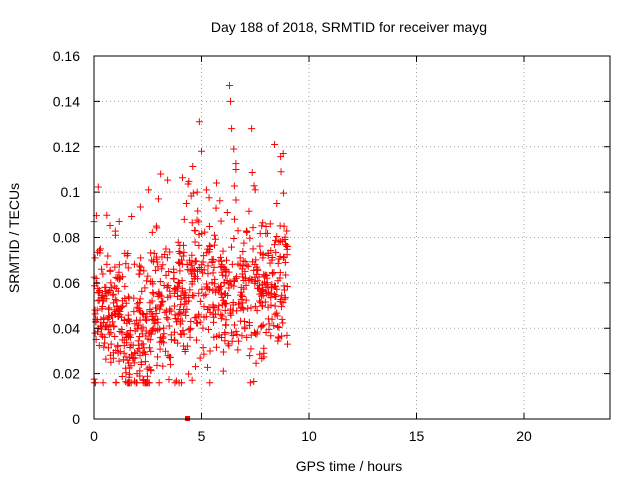 The image size is (640, 480). I want to click on y-tick-label: 0.1, so click(71, 192).